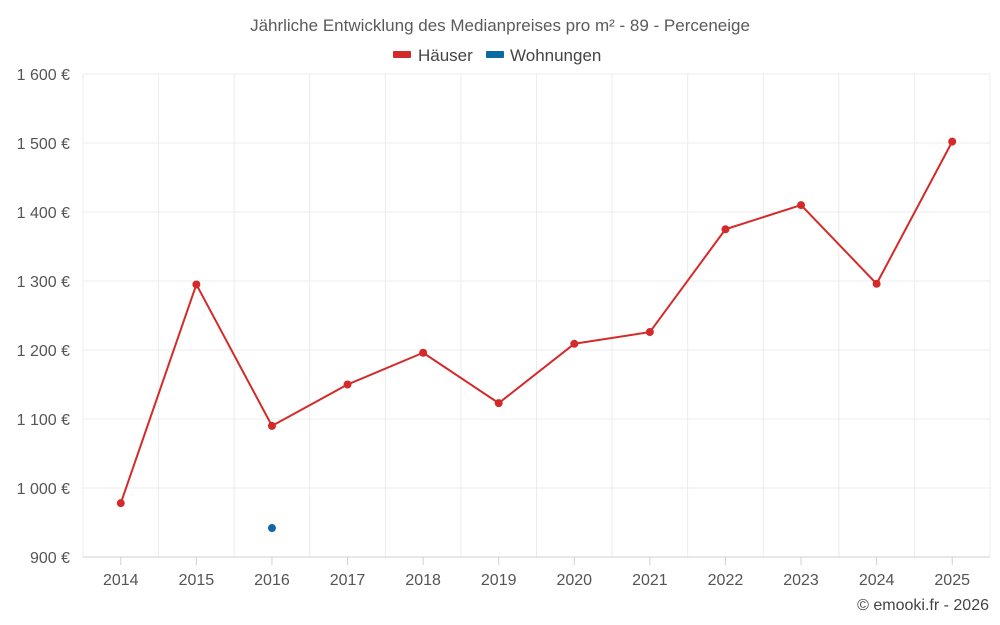 The width and height of the screenshot is (1000, 625). I want to click on y-tick-label: 1 200 €, so click(43, 351).